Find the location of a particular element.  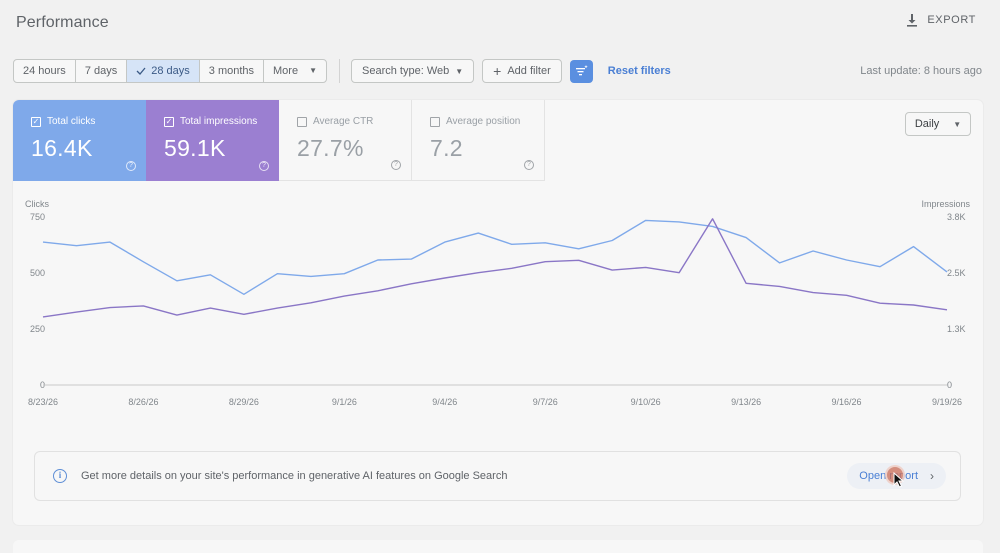

add-filter-button: + Add filter is located at coordinates (522, 71).